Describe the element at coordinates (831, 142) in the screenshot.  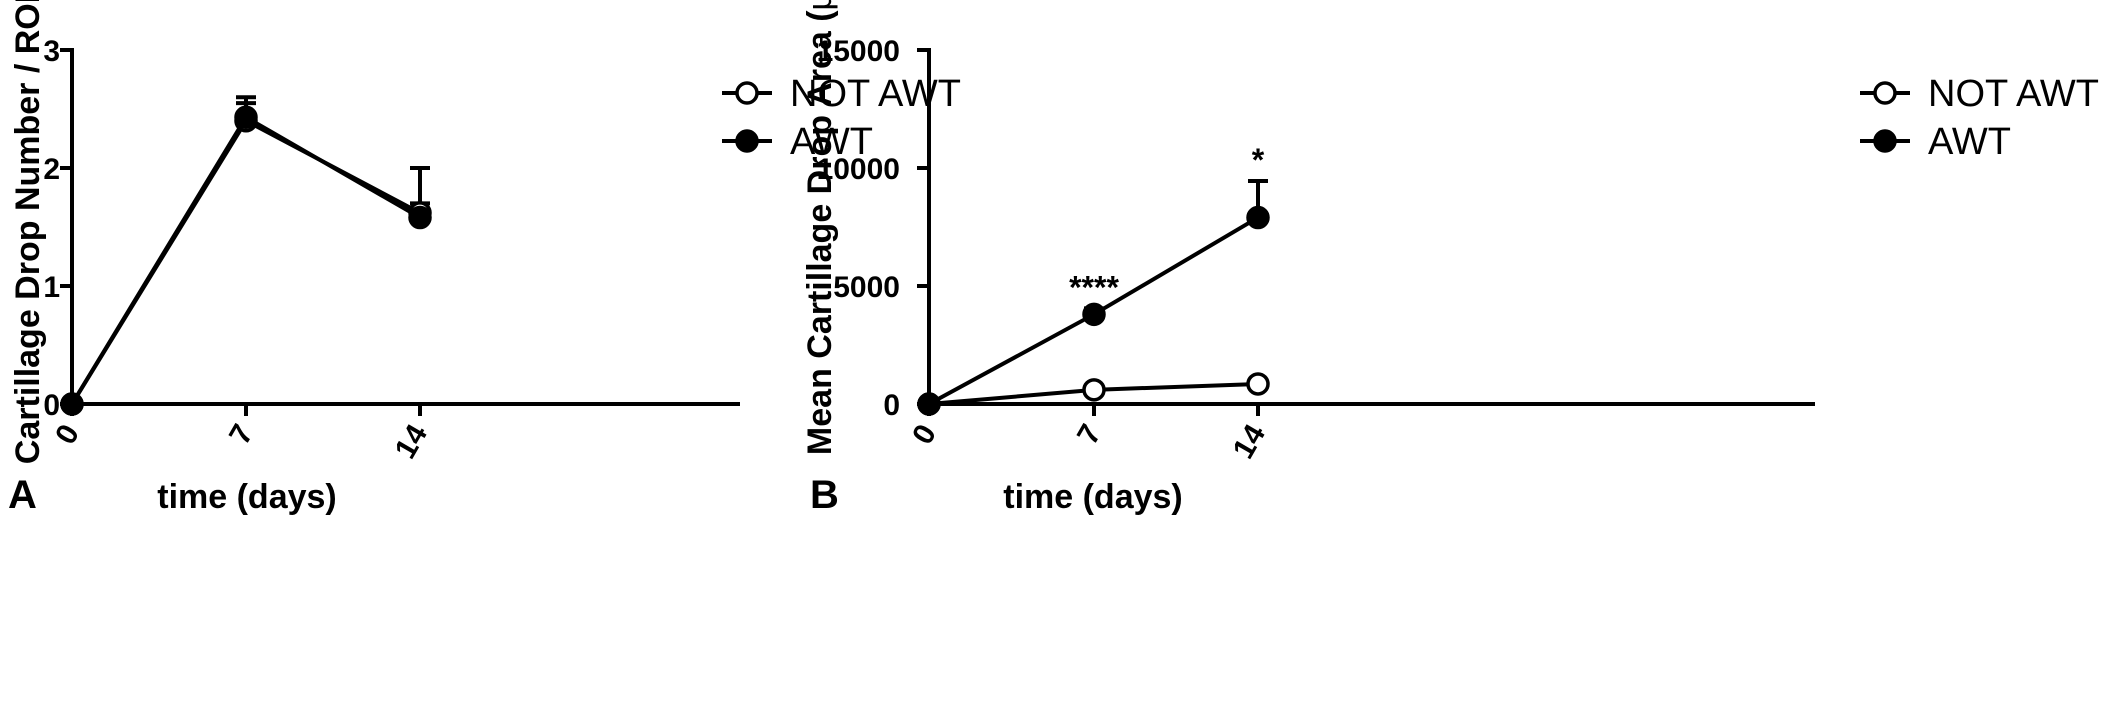
I see `panel-a-legend-label-awt: AWT` at that location.